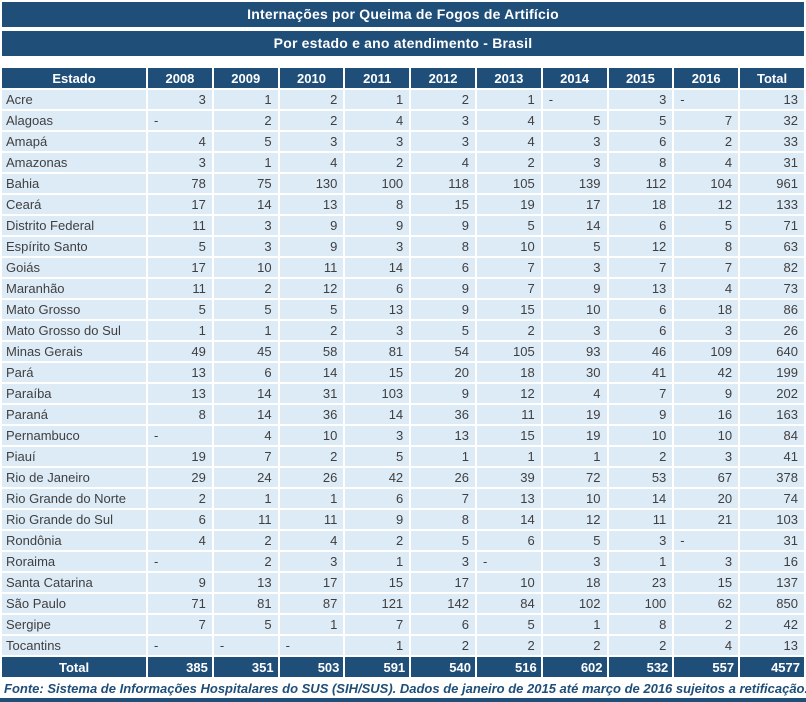  I want to click on value-cell: 139, so click(574, 183).